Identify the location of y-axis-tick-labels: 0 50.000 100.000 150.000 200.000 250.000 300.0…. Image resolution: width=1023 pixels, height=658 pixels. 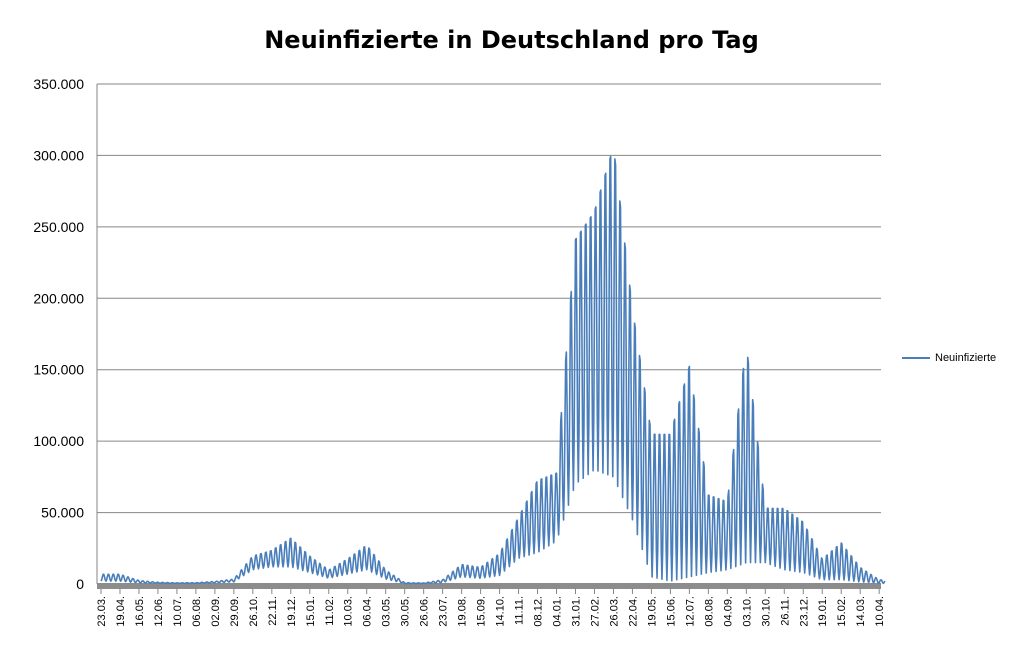
(58, 334).